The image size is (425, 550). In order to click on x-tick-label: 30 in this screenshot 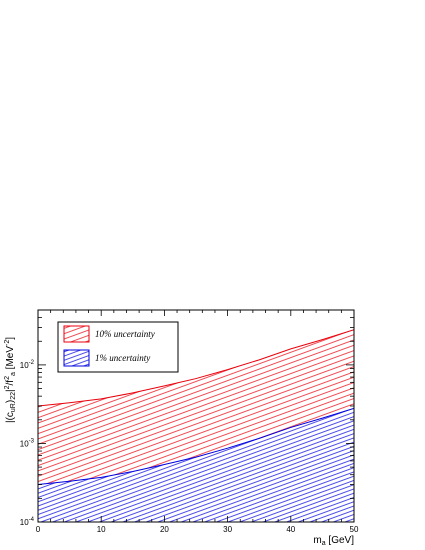, I will do `click(227, 529)`.